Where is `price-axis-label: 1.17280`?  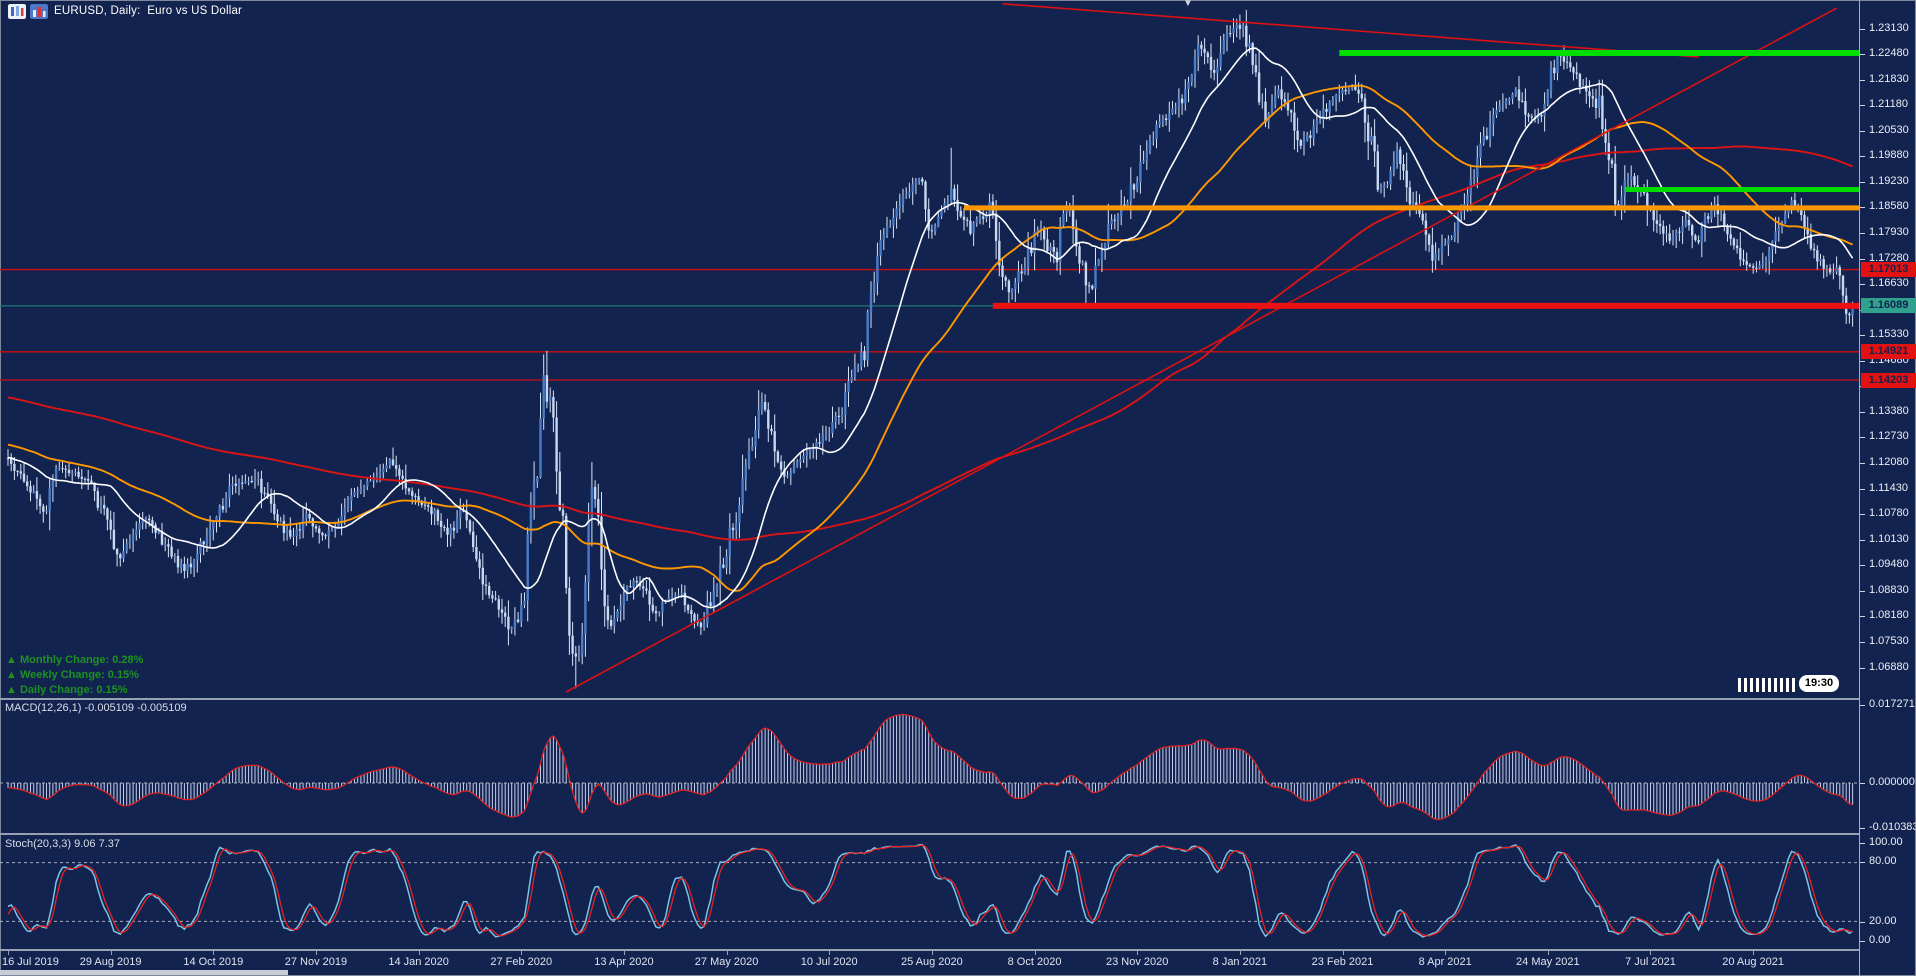
price-axis-label: 1.17280 is located at coordinates (1884, 258).